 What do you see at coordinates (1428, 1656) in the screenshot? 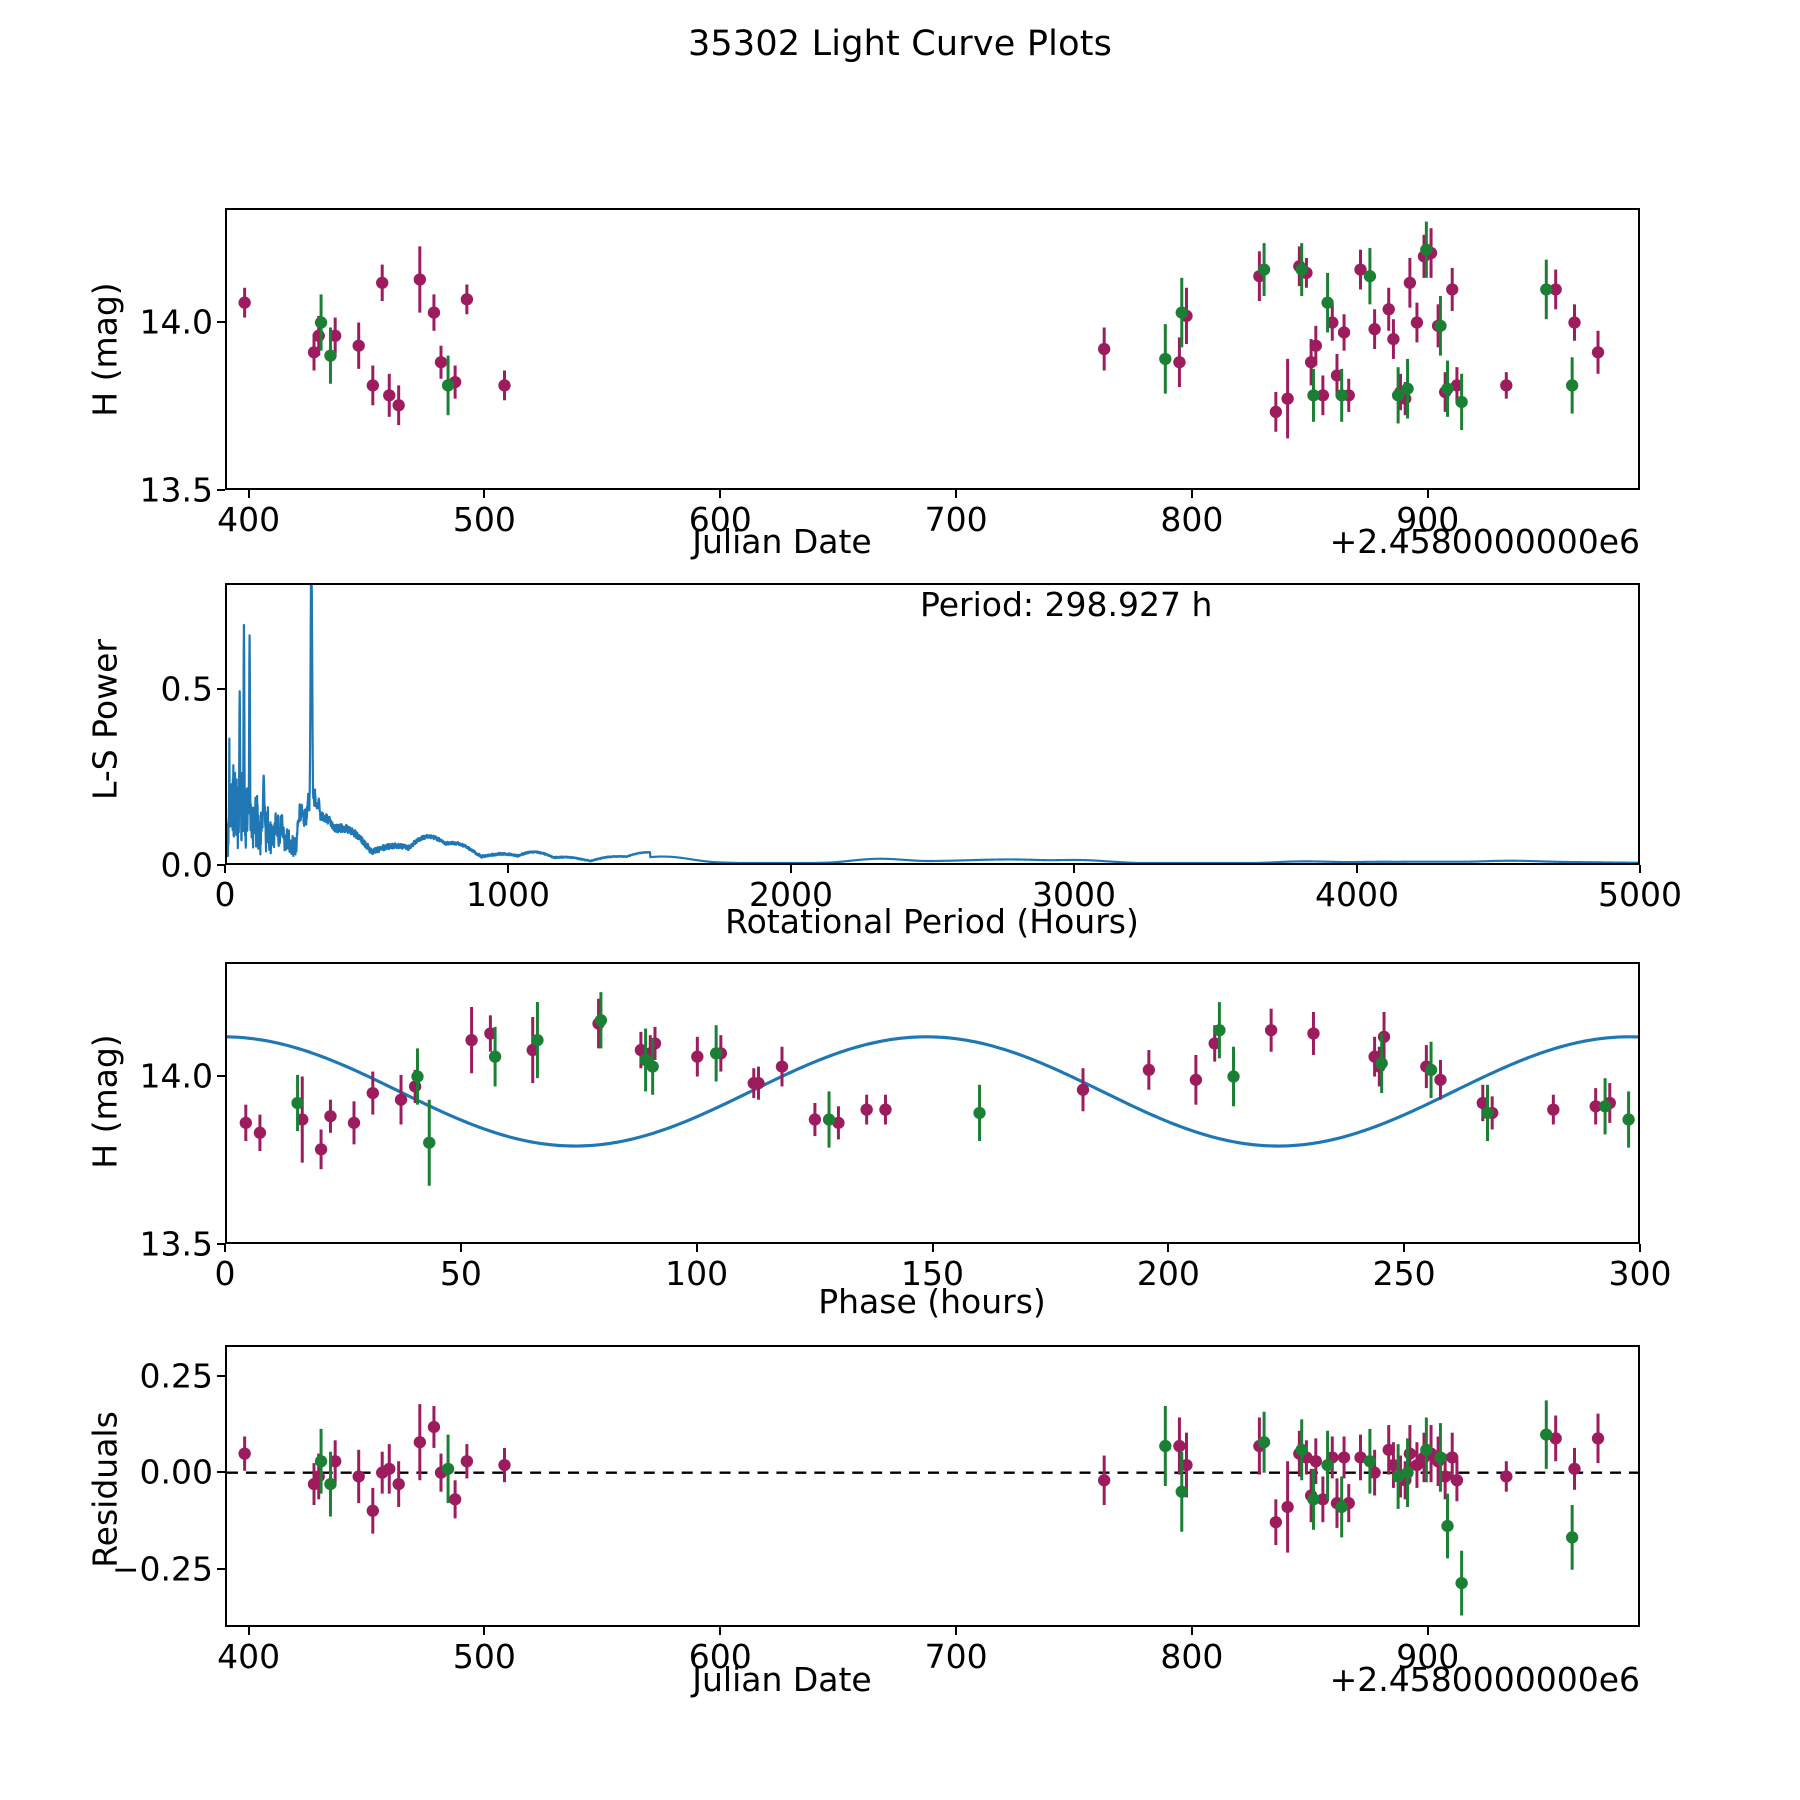
I see `xtick-label: 900` at bounding box center [1428, 1656].